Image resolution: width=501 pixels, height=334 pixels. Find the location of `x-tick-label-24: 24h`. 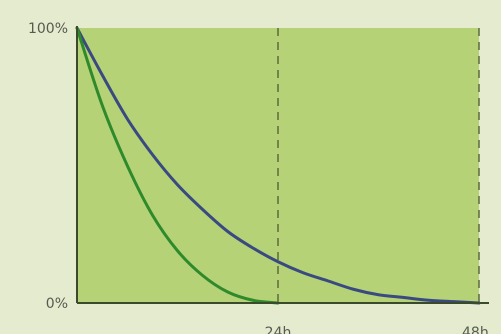

x-tick-label-24: 24h is located at coordinates (278, 329).